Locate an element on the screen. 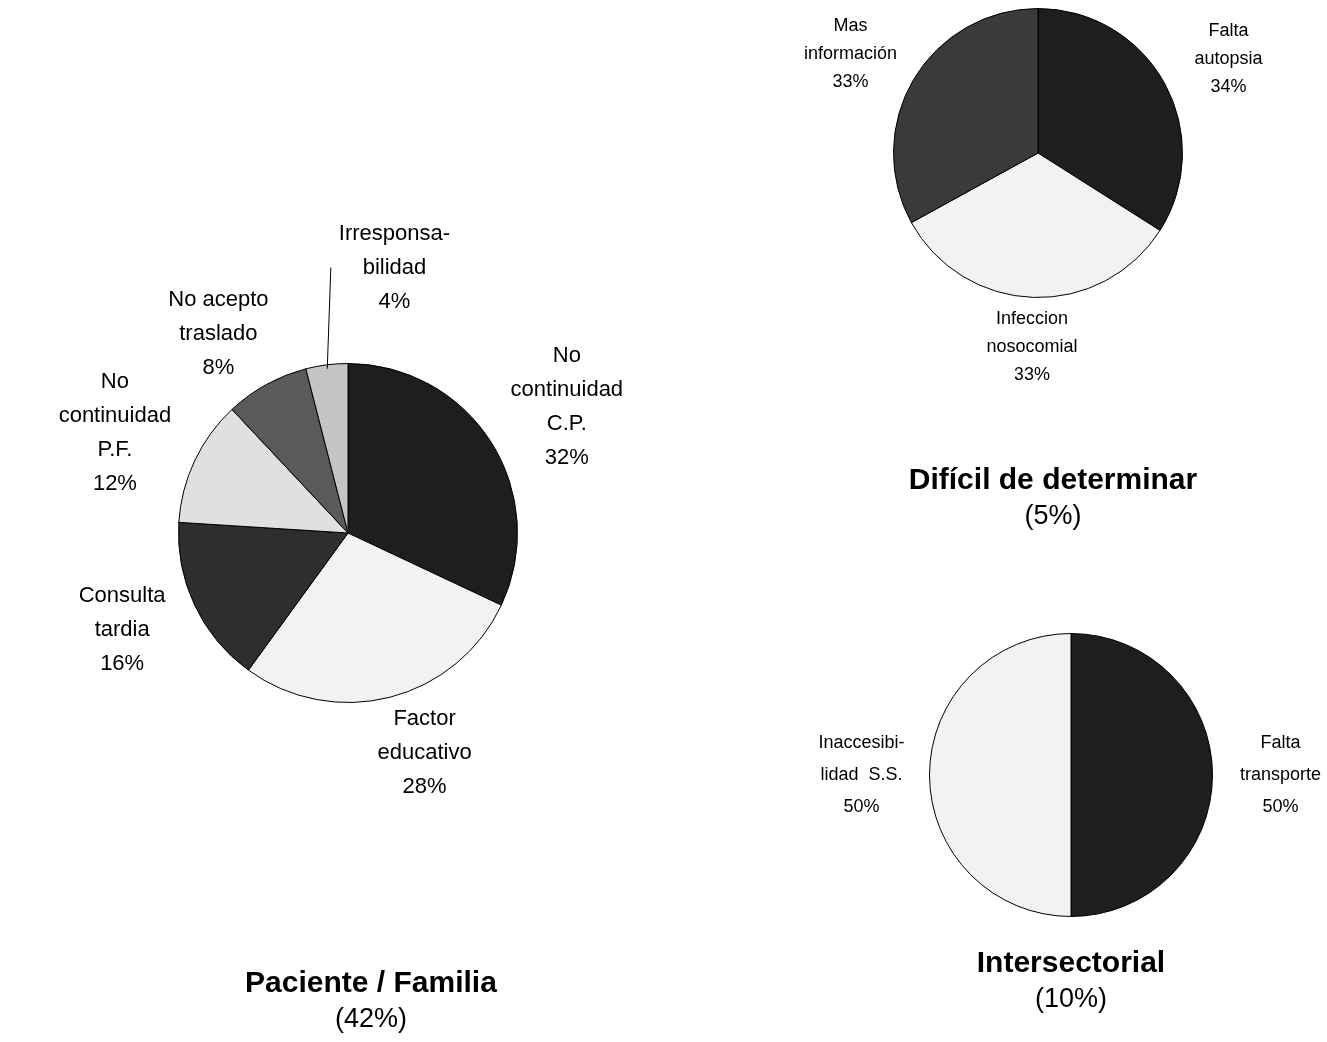 This screenshot has height=1042, width=1327. slice-label: No continuidad P.F. is located at coordinates (115, 414).